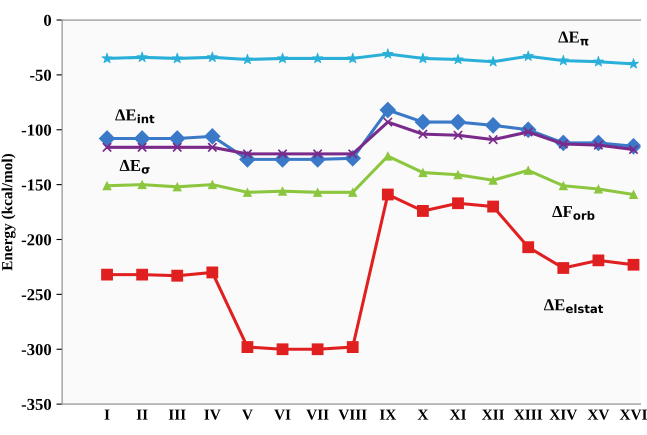 This screenshot has height=435, width=647. Describe the element at coordinates (458, 415) in the screenshot. I see `x-tick-label: XI` at that location.